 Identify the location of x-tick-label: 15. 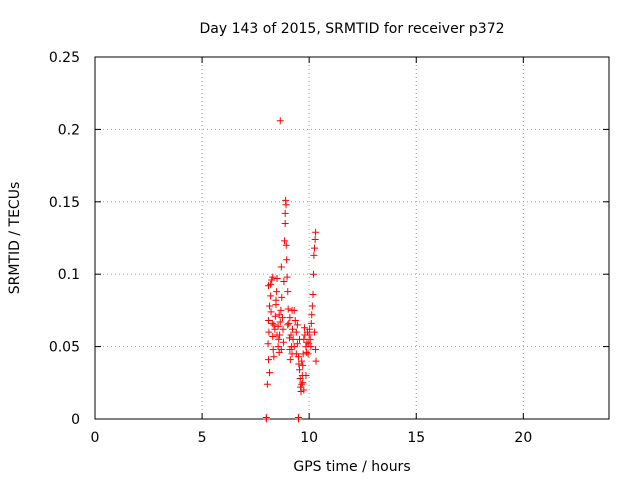
(416, 438).